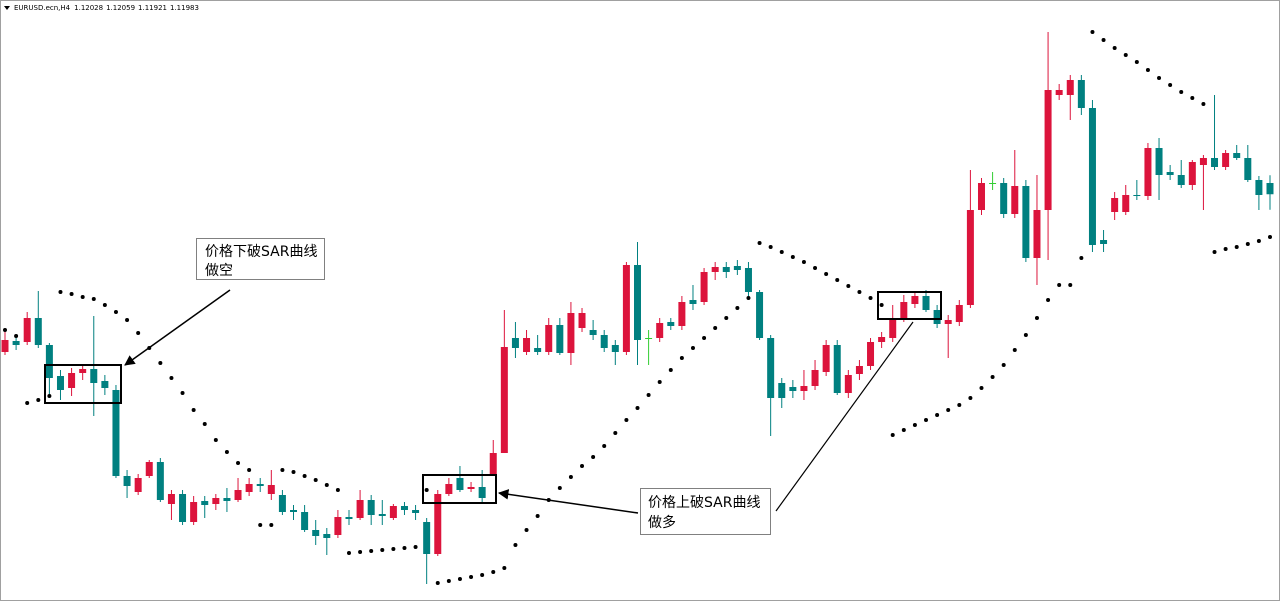 This screenshot has width=1280, height=601. Describe the element at coordinates (7, 8) in the screenshot. I see `menu-arrow` at that location.